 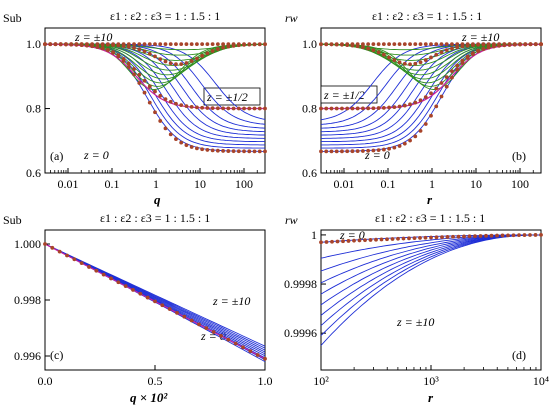 I want to click on panel-a-xtick-label-0: 0.01, so click(x=68, y=184).